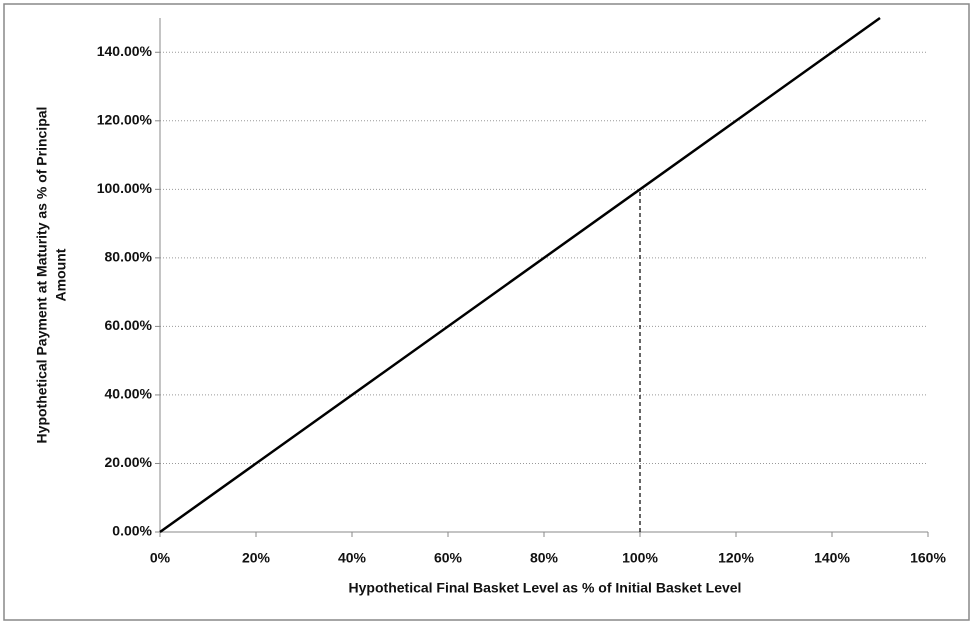  I want to click on x-tick-label: 40%, so click(352, 558).